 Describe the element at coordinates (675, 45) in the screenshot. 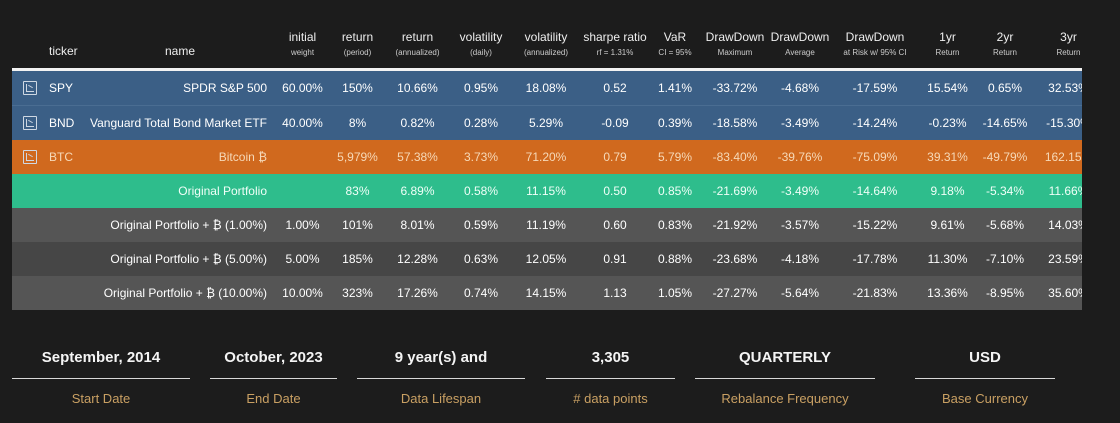

I see `column-header: VaR CI = 95%` at that location.